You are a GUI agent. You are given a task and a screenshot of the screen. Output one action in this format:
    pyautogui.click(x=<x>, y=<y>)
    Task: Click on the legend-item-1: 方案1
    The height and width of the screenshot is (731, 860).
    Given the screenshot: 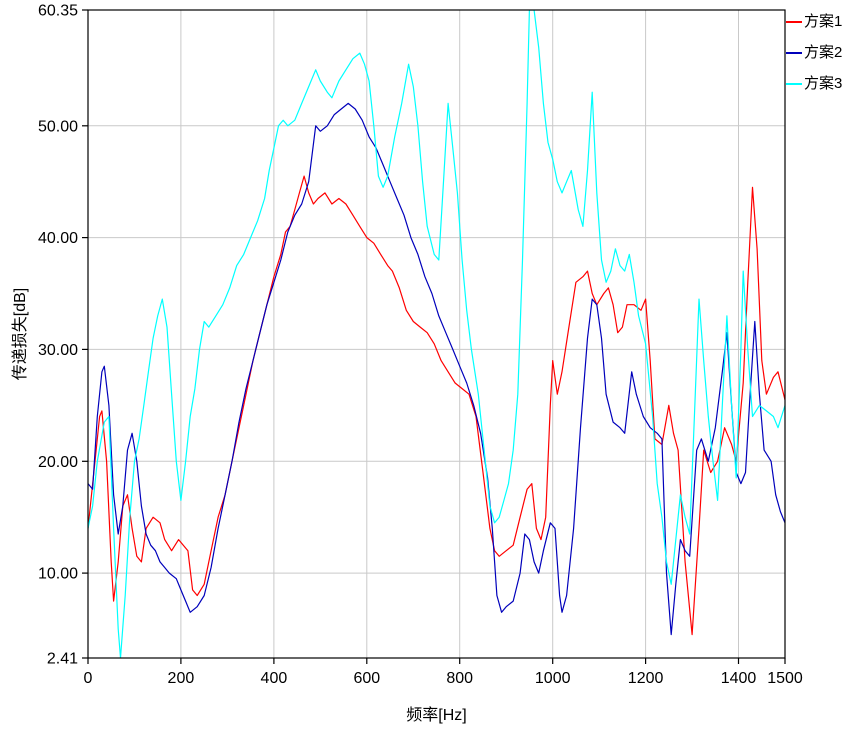 What is the action you would take?
    pyautogui.click(x=814, y=22)
    